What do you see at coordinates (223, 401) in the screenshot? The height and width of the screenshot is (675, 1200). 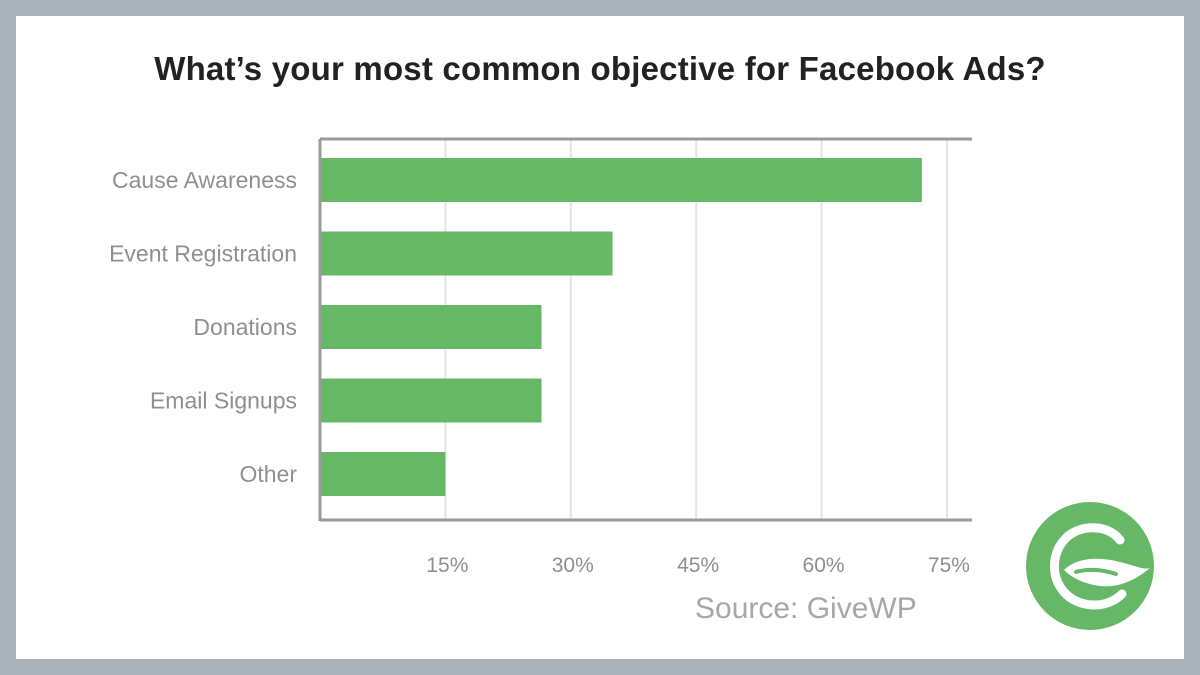 I see `category-label: Email Signups` at bounding box center [223, 401].